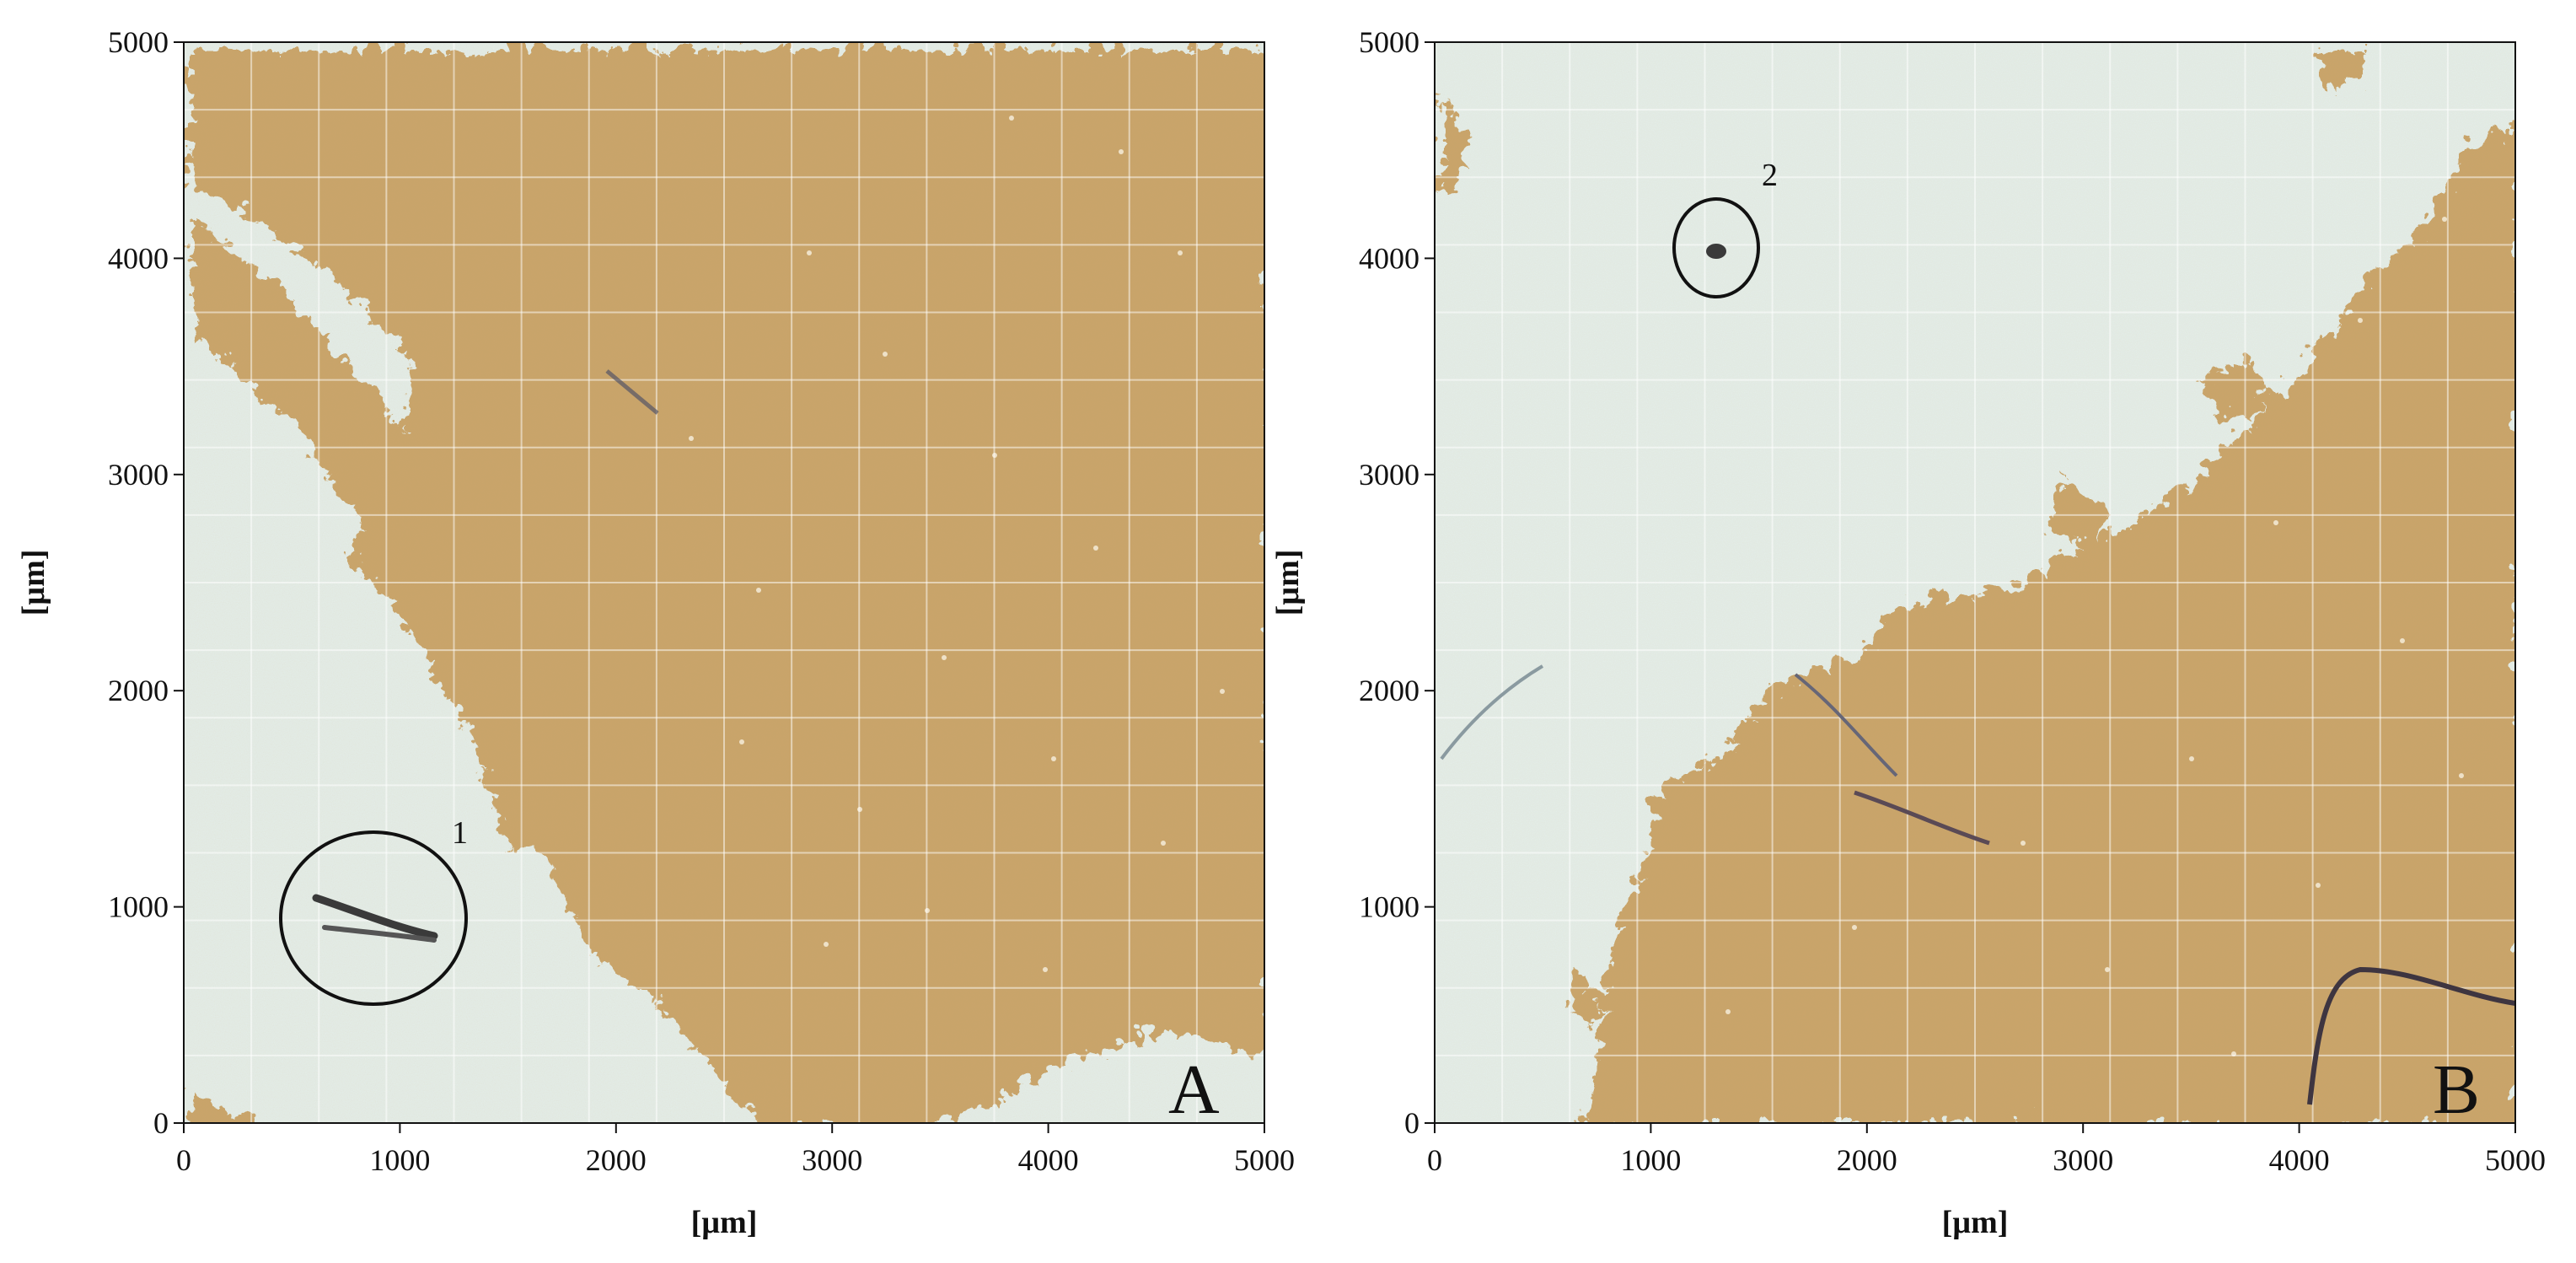  I want to click on panel-b-x-axis: 0 1000 2000 3000 4000 5000, so click(1986, 1150).